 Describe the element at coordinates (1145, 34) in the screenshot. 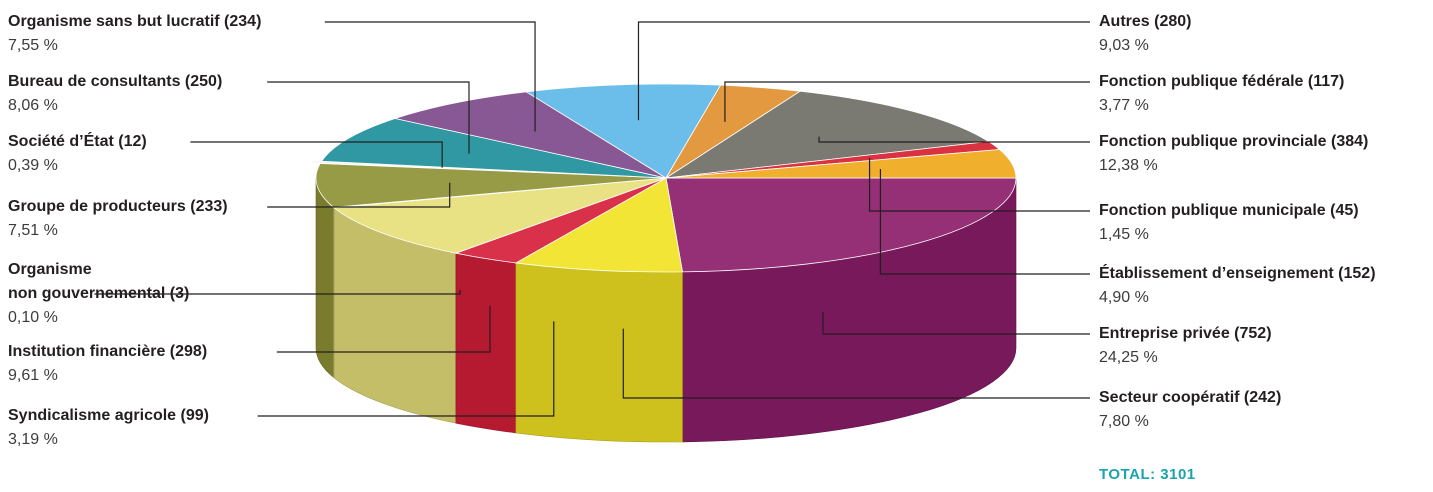

I see `slice-label: Autres (280) 9,03 %` at that location.